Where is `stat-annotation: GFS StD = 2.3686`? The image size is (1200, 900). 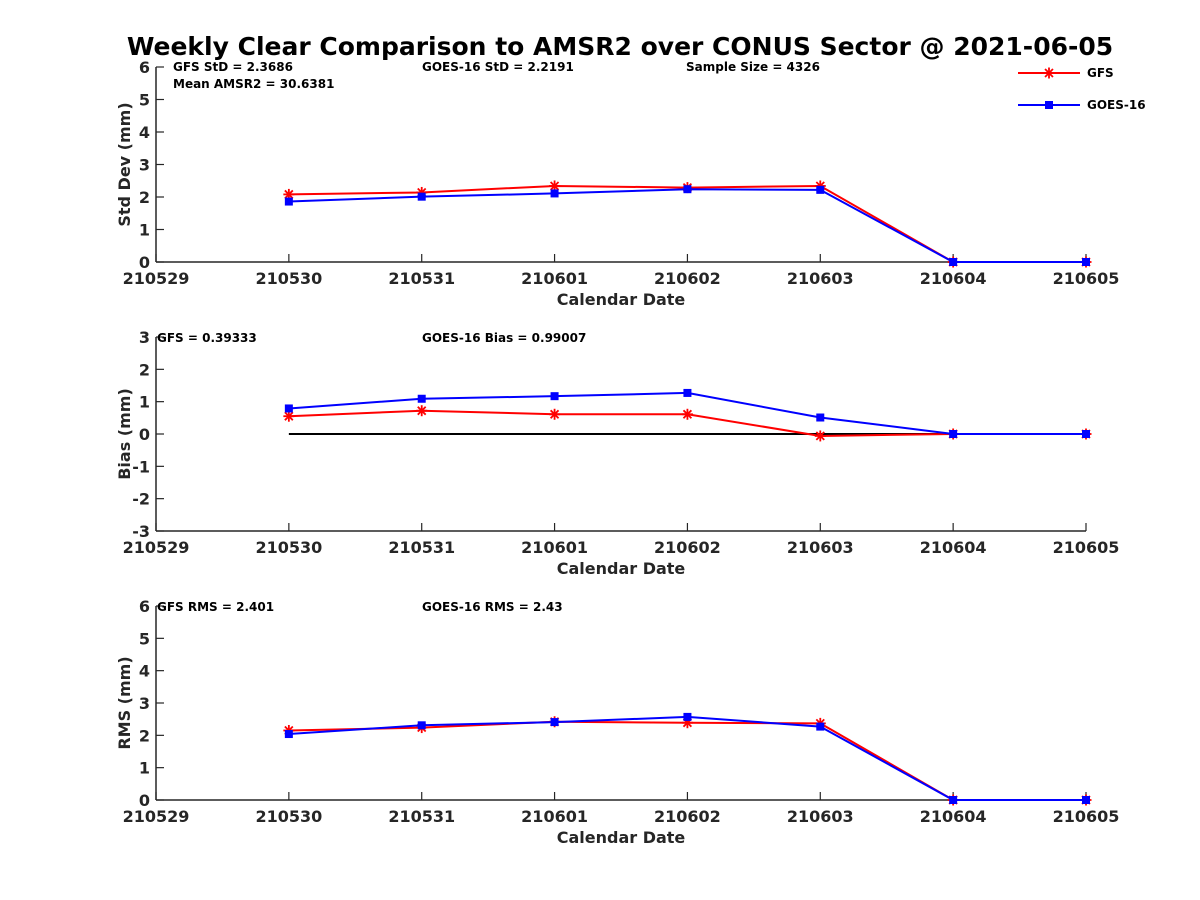 stat-annotation: GFS StD = 2.3686 is located at coordinates (233, 67).